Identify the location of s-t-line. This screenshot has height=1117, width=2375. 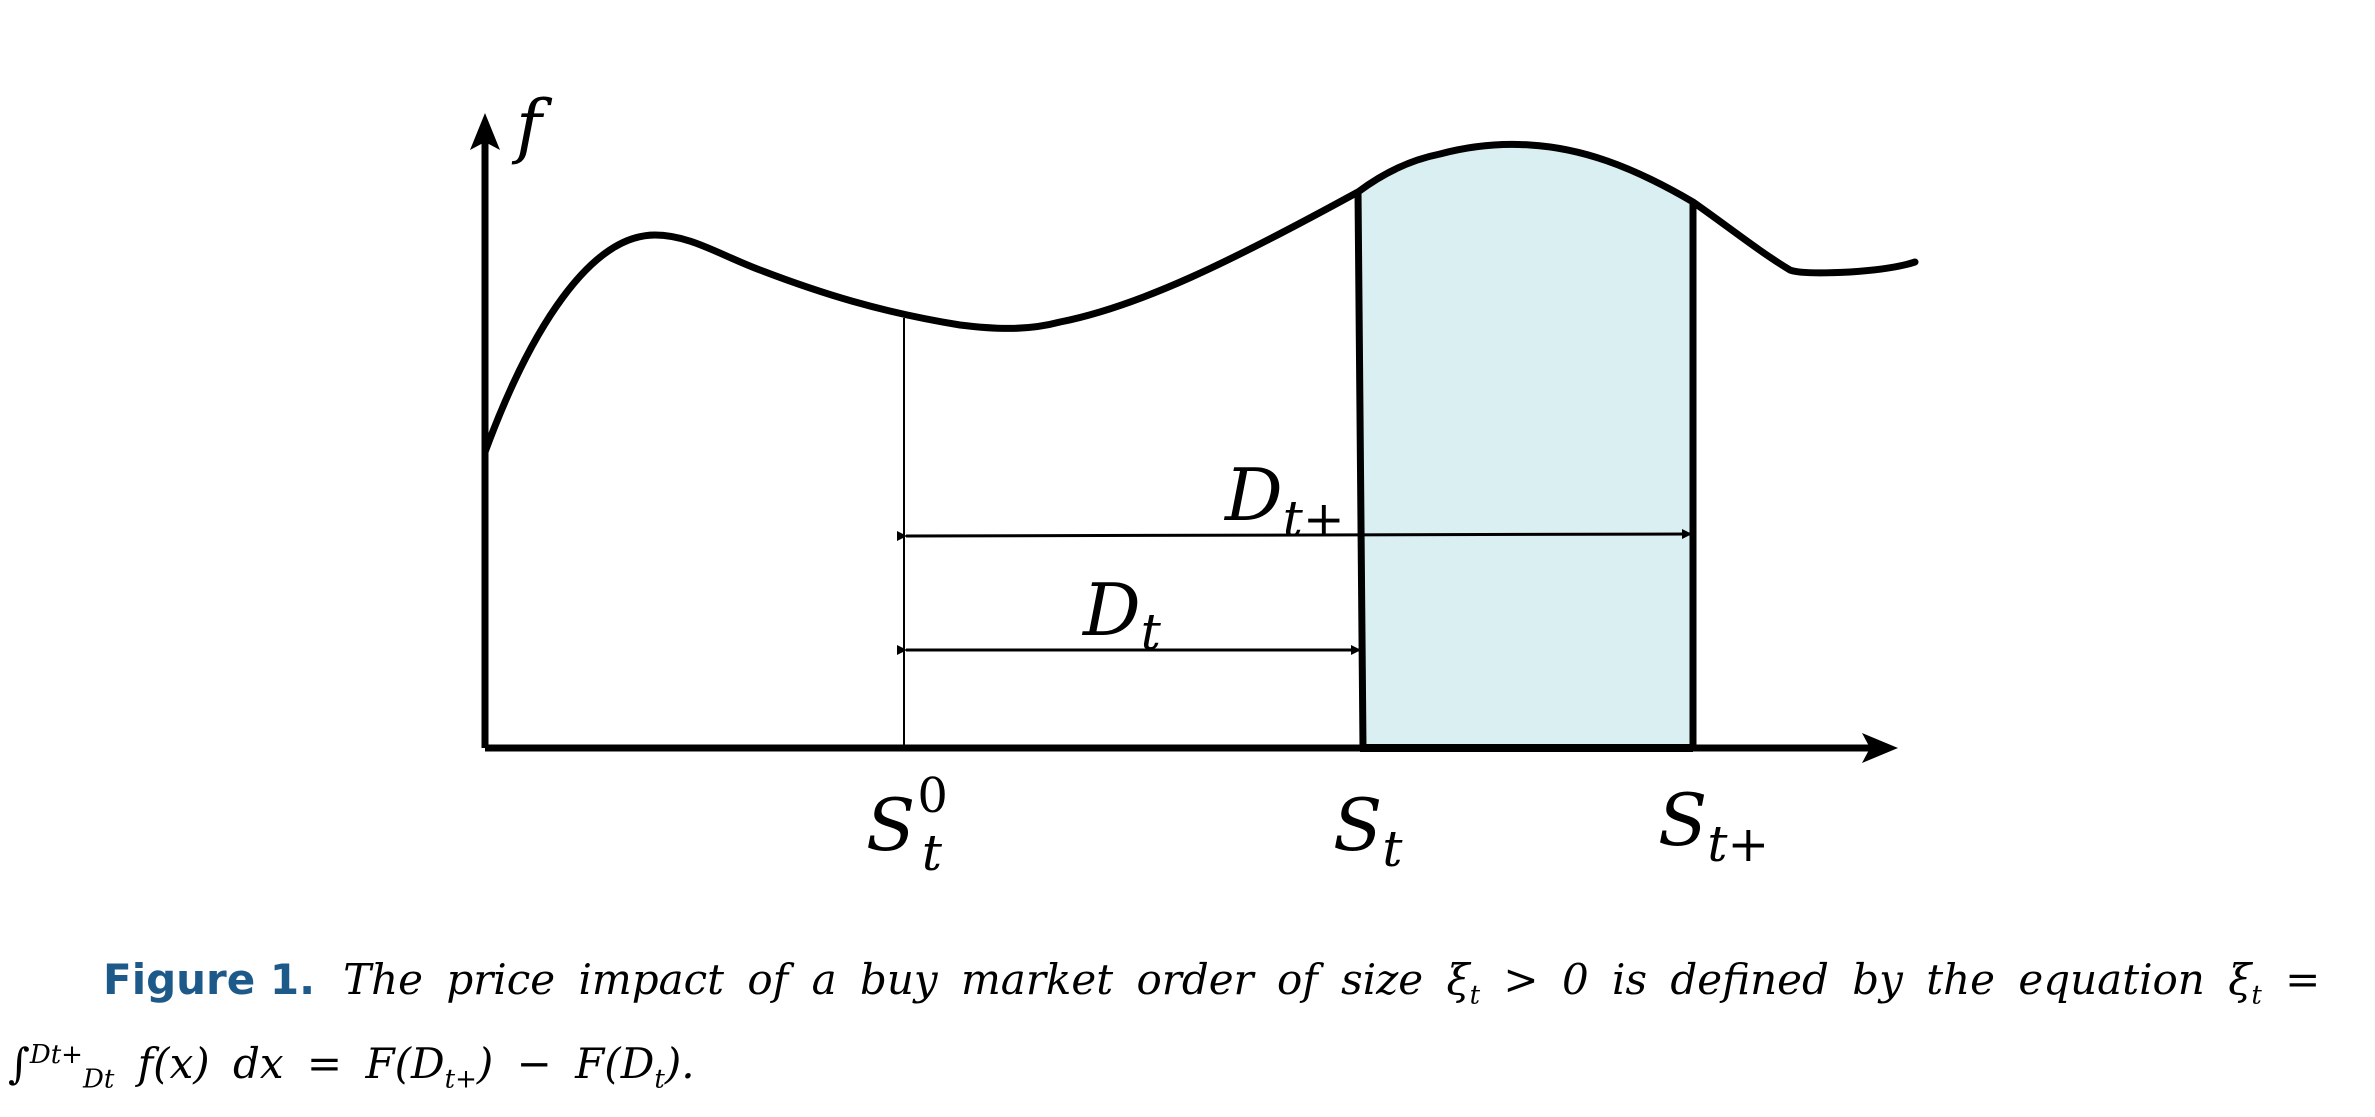
(1360, 470).